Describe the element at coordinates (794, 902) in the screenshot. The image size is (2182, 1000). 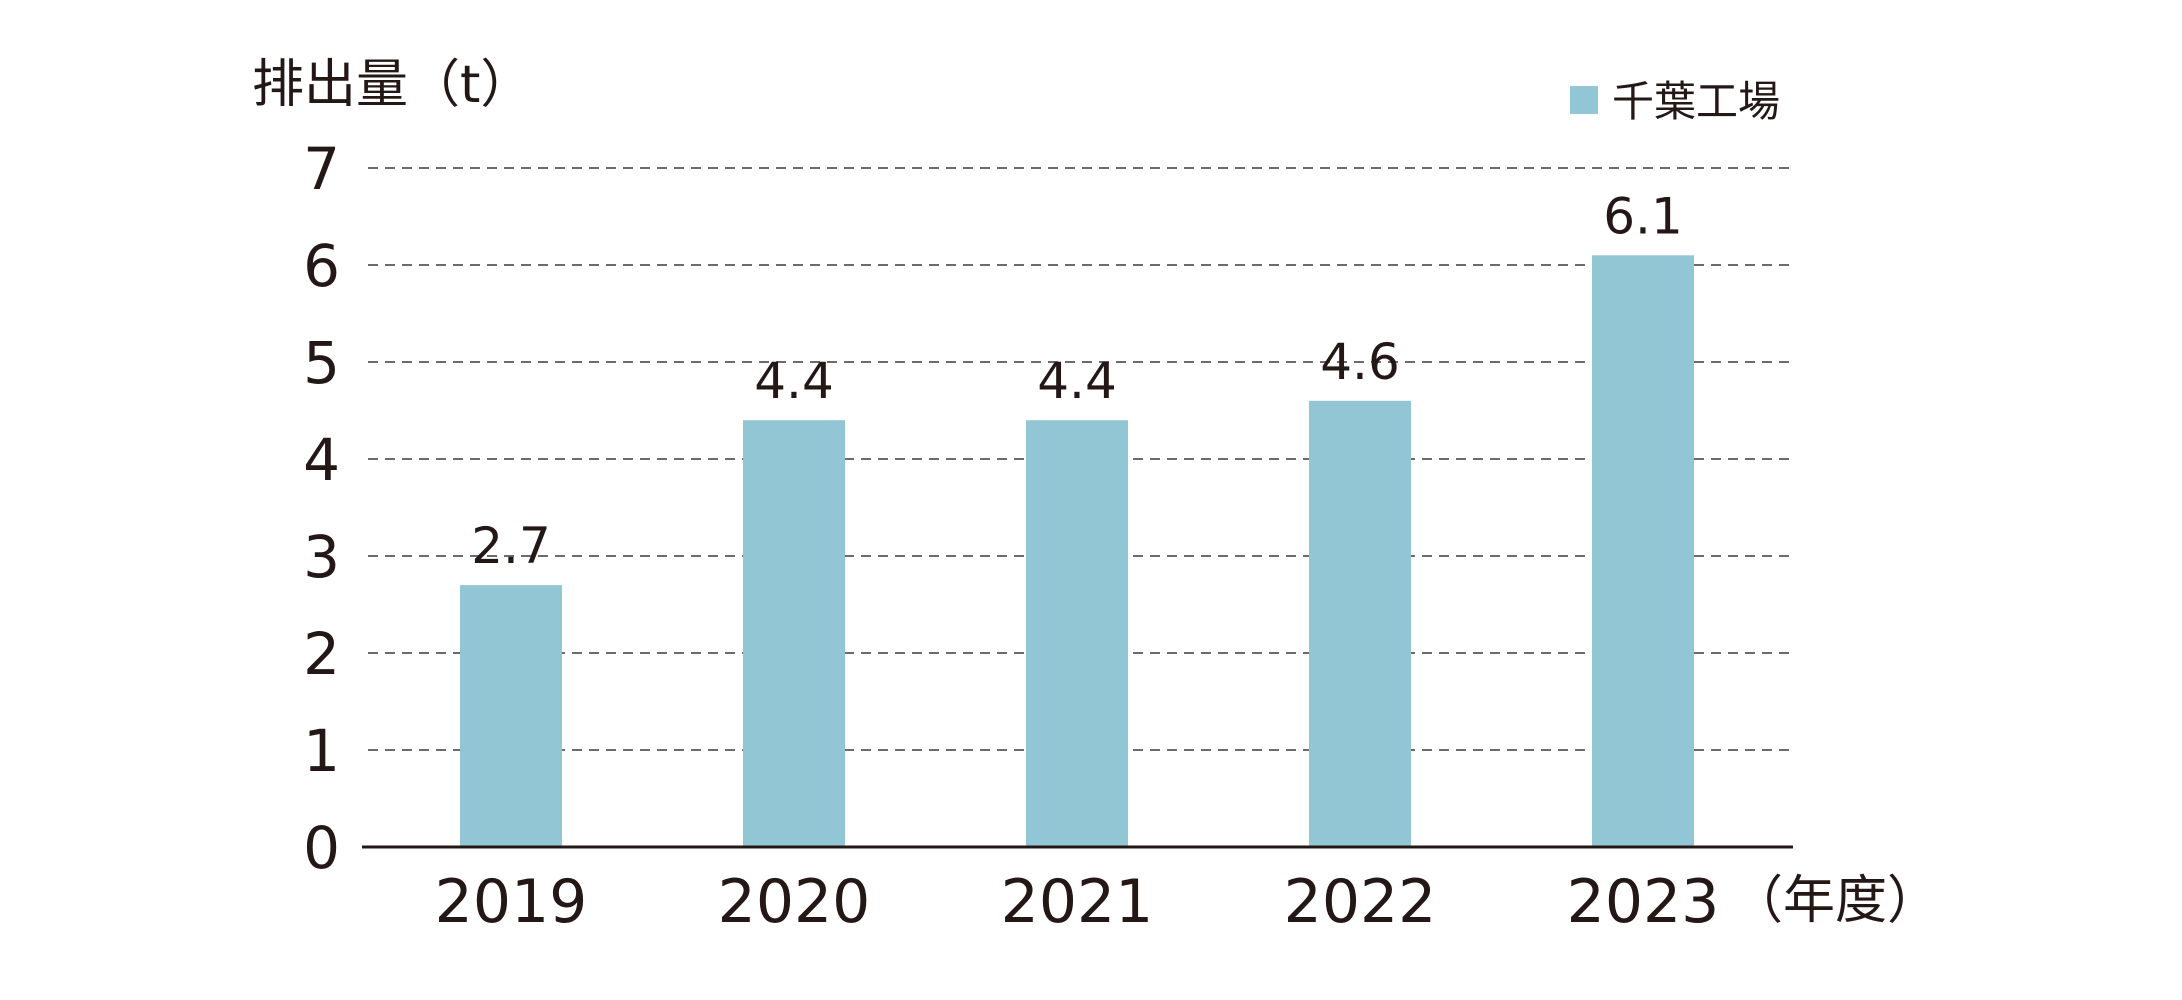
I see `x-tick-label: 2020` at that location.